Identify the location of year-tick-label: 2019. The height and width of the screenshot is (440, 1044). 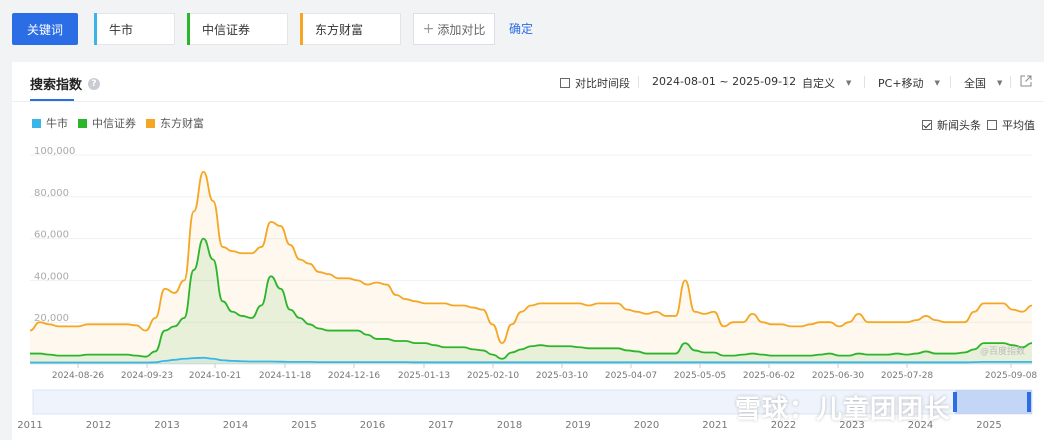
(577, 425).